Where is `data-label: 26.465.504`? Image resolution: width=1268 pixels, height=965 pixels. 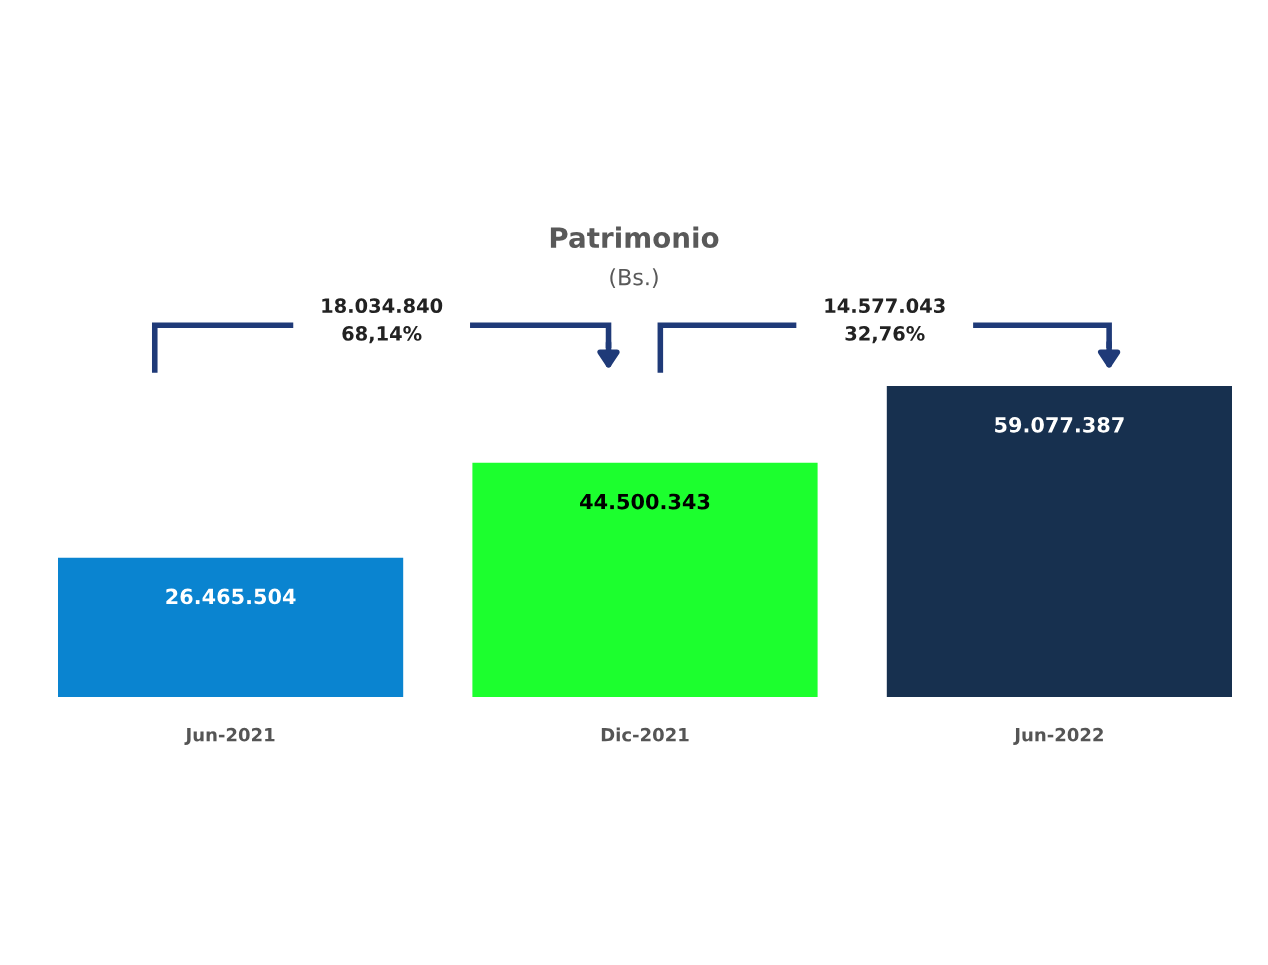
data-label: 26.465.504 is located at coordinates (231, 596).